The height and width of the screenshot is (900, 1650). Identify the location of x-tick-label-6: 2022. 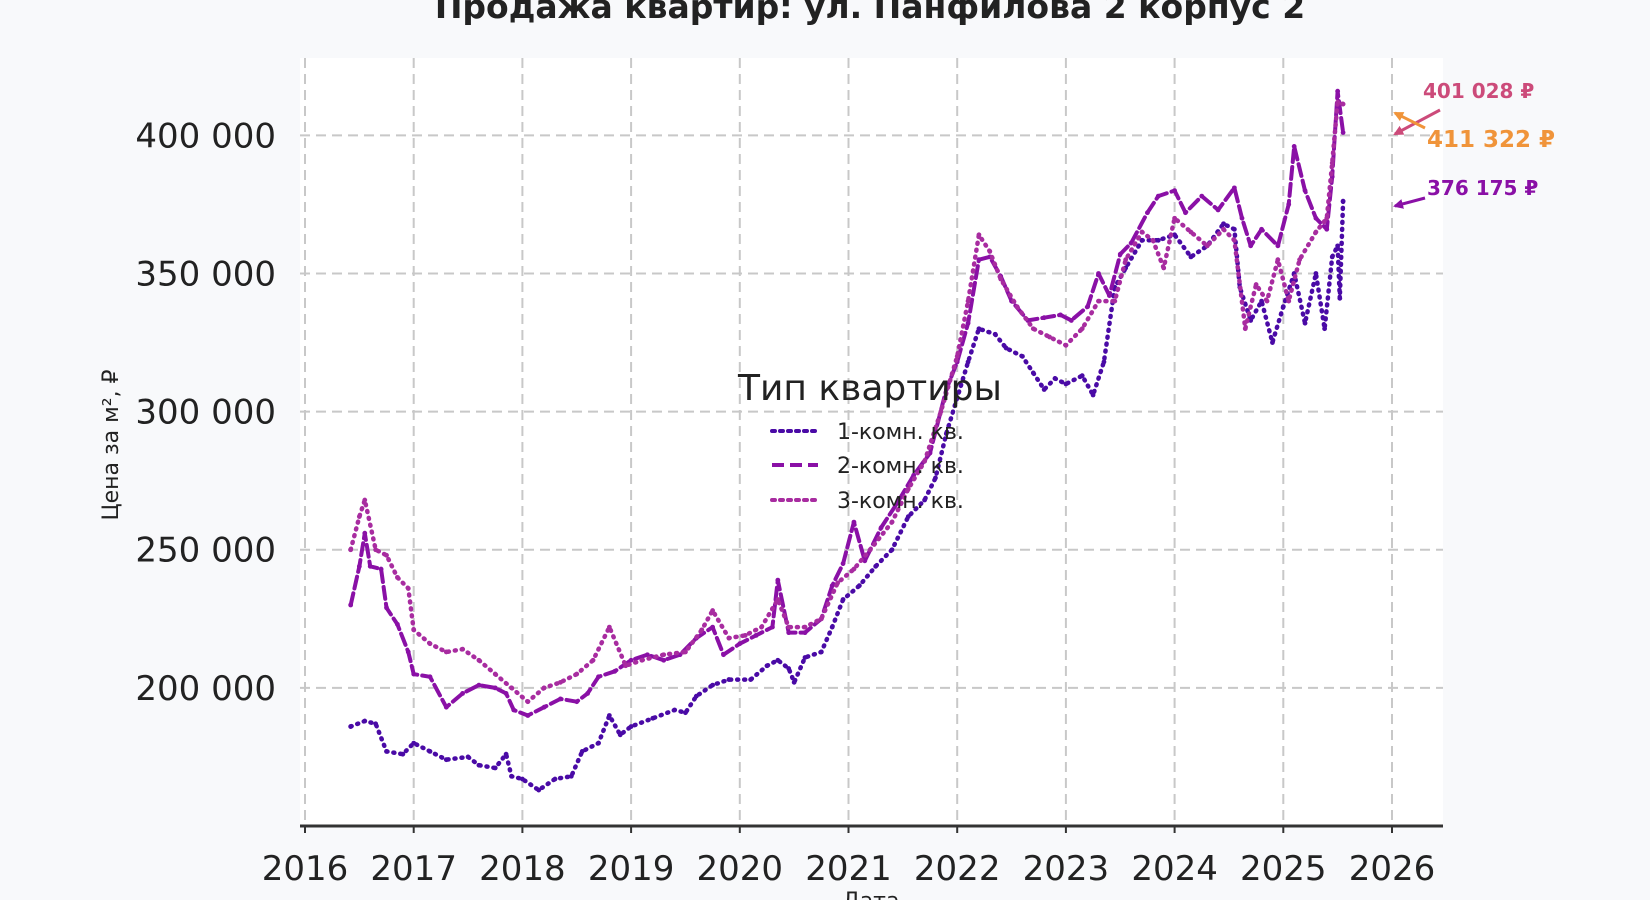
(957, 869).